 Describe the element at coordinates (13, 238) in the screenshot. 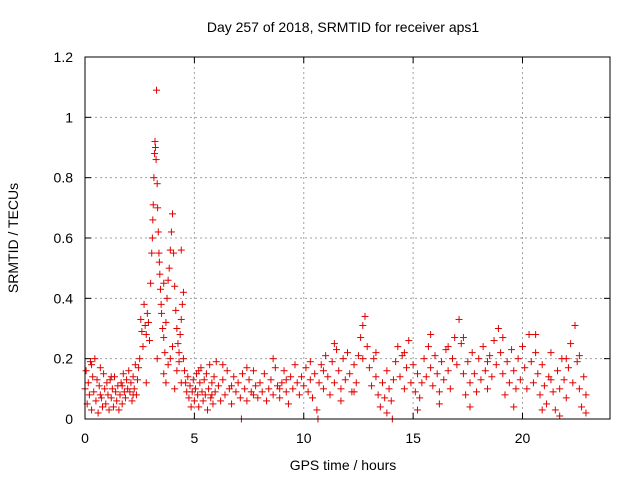

I see `y-axis-label: SRMTID / TECUs` at that location.